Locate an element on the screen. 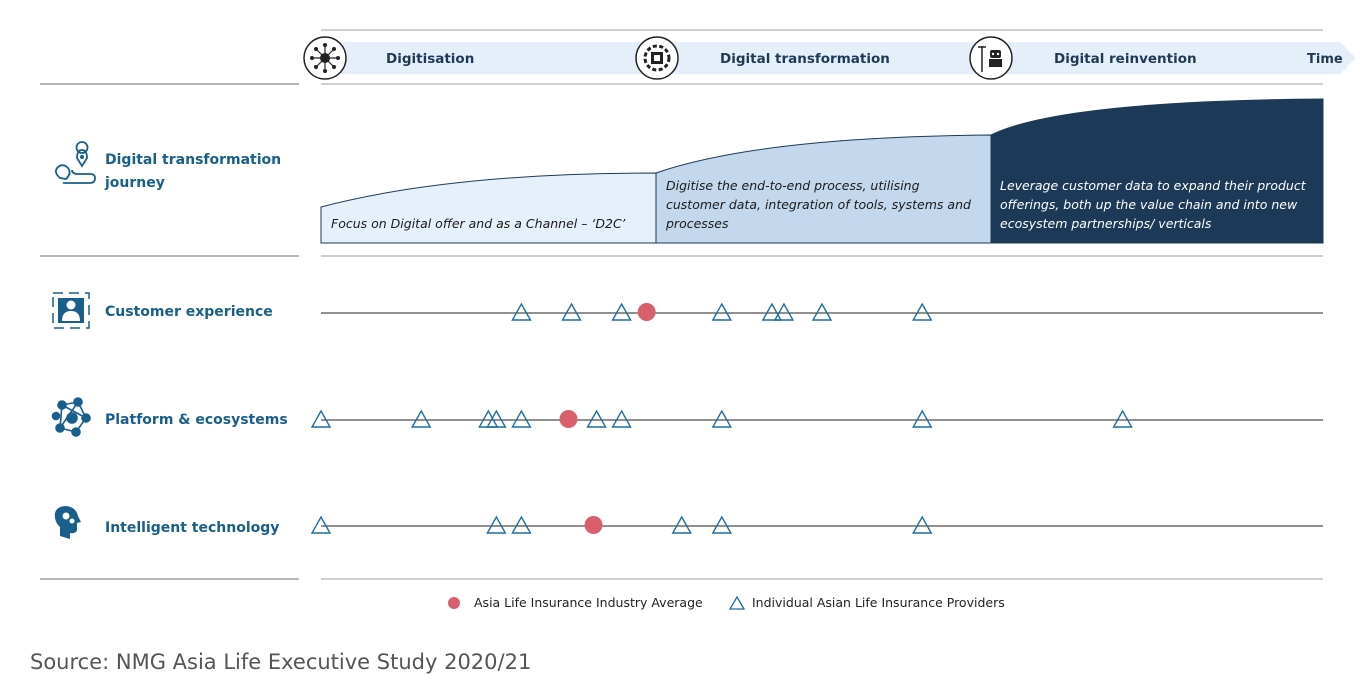 The image size is (1366, 693). route-pin-icon is located at coordinates (75, 162).